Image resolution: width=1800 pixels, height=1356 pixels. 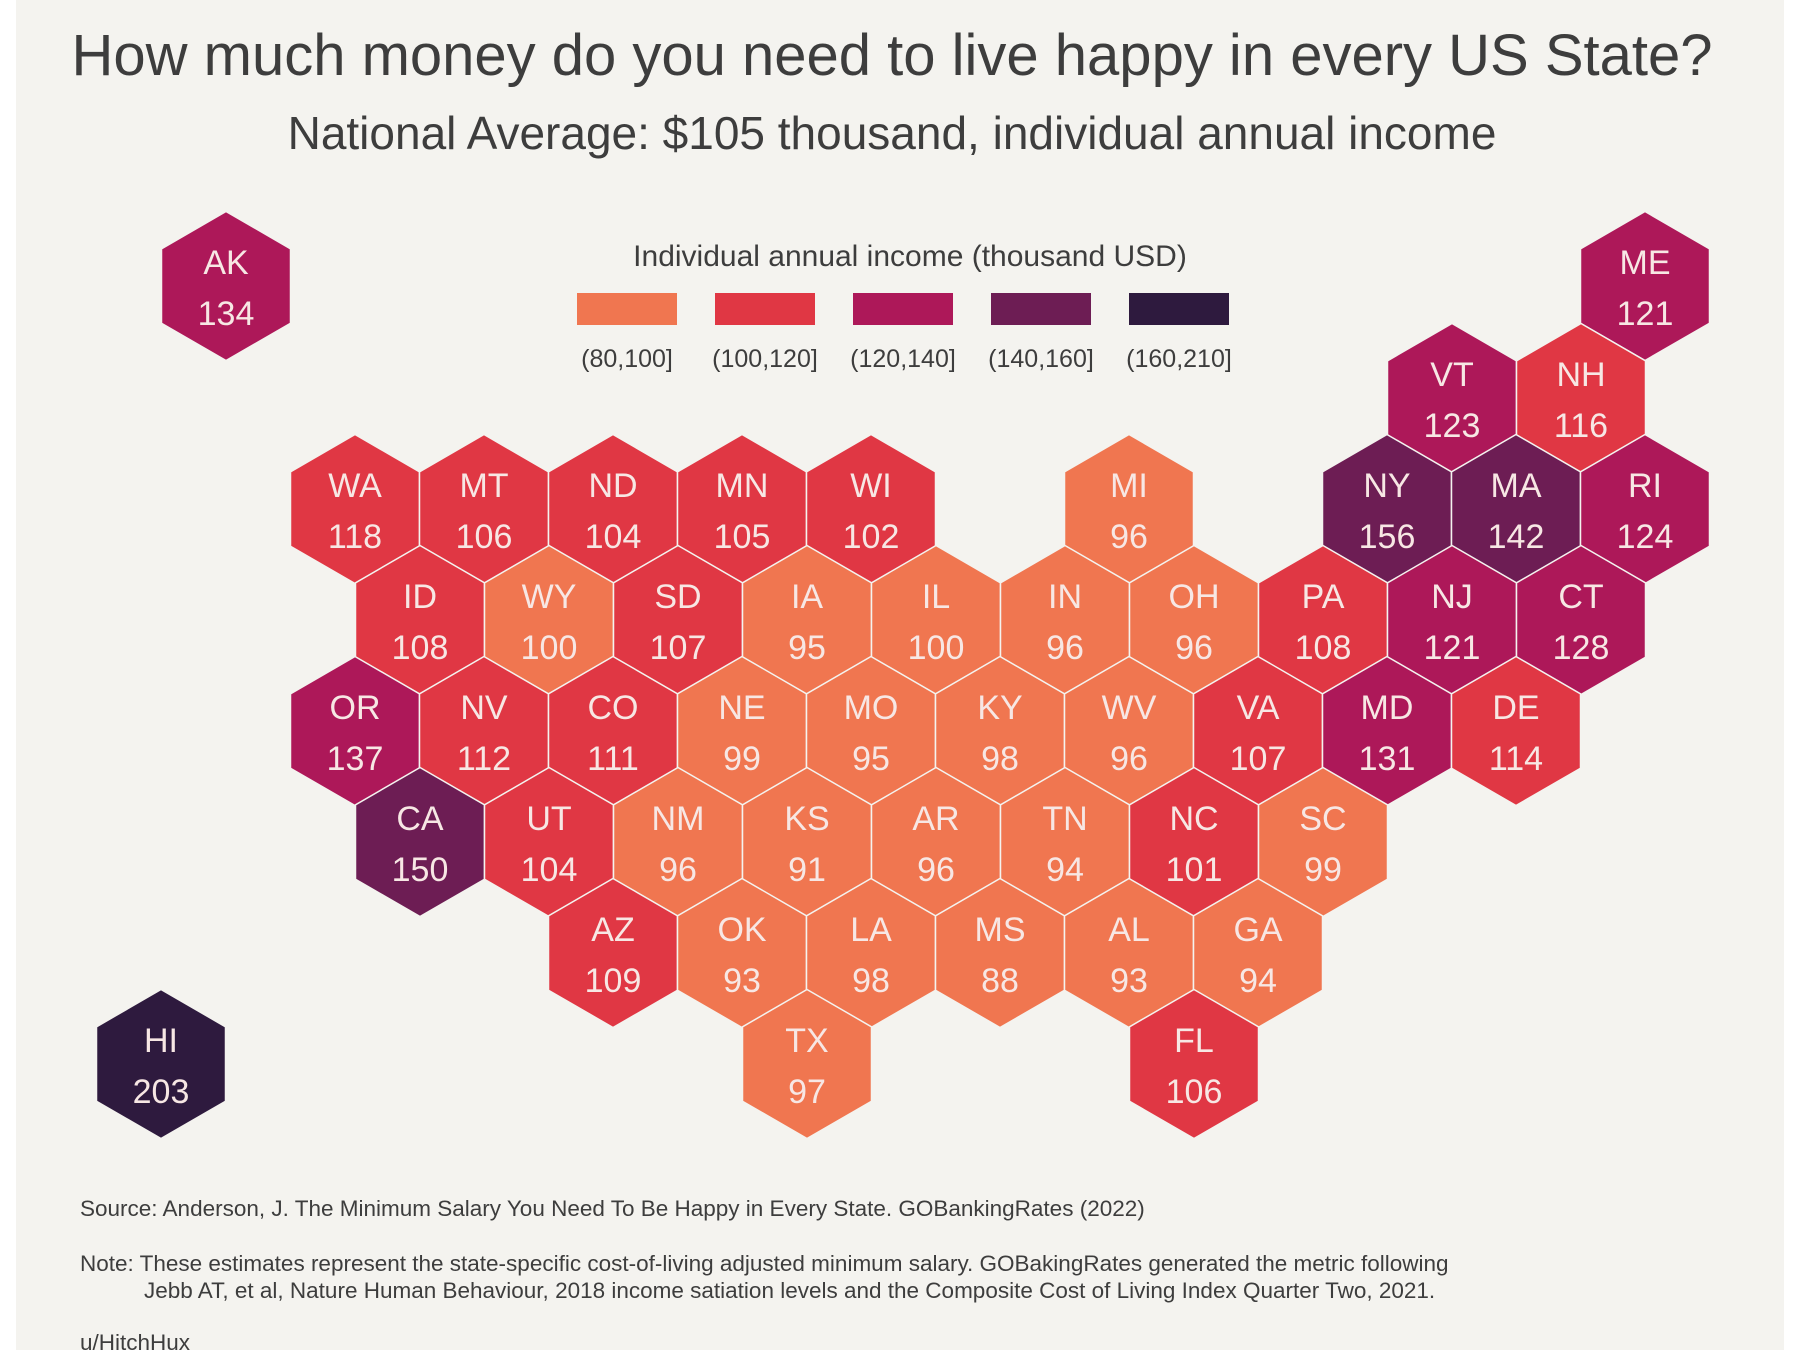 I want to click on legend-label: (80,100], so click(x=627, y=359).